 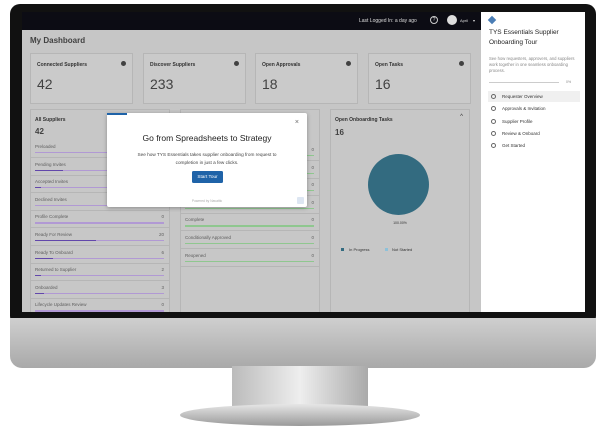 I want to click on panel-title: All Suppliers, so click(x=50, y=120).